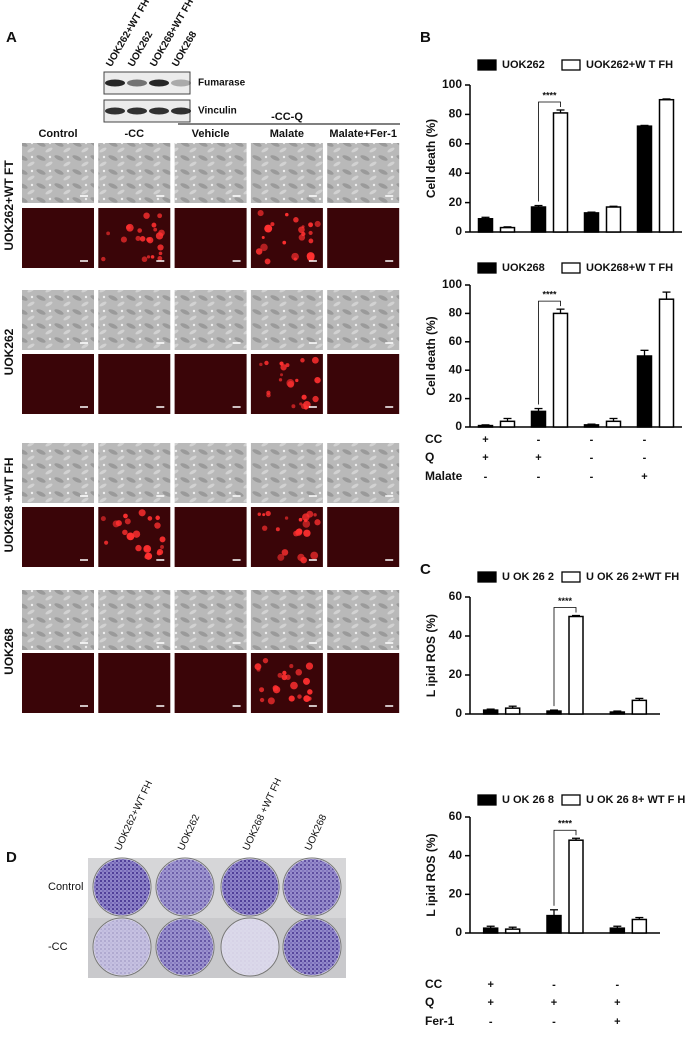 This screenshot has height=1050, width=697. I want to click on column-group-label: -CC-Q, so click(287, 117).